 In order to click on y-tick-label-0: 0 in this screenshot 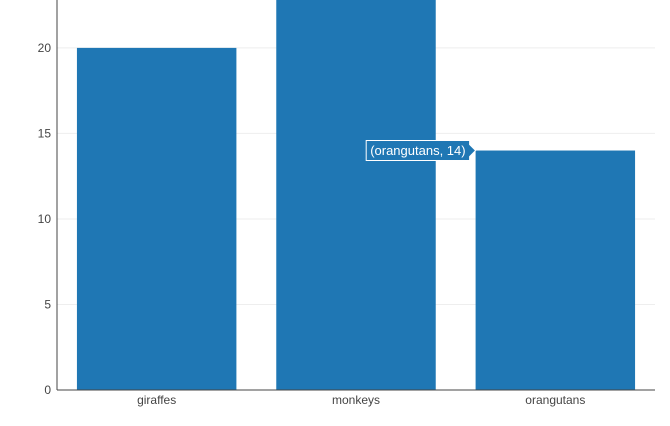, I will do `click(47, 390)`.